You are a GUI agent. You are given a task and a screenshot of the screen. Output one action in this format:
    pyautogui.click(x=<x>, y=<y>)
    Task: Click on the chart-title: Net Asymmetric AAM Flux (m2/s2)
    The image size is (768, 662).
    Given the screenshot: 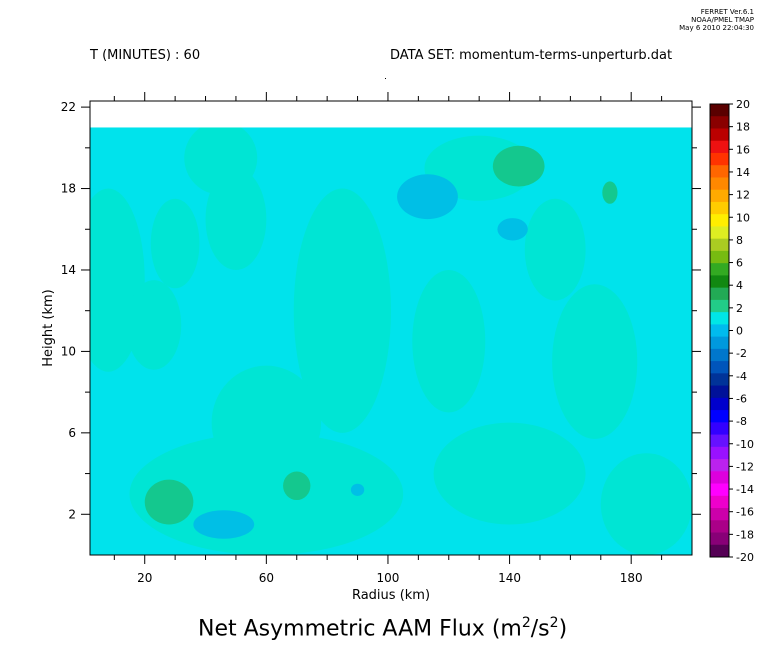 What is the action you would take?
    pyautogui.click(x=382, y=628)
    